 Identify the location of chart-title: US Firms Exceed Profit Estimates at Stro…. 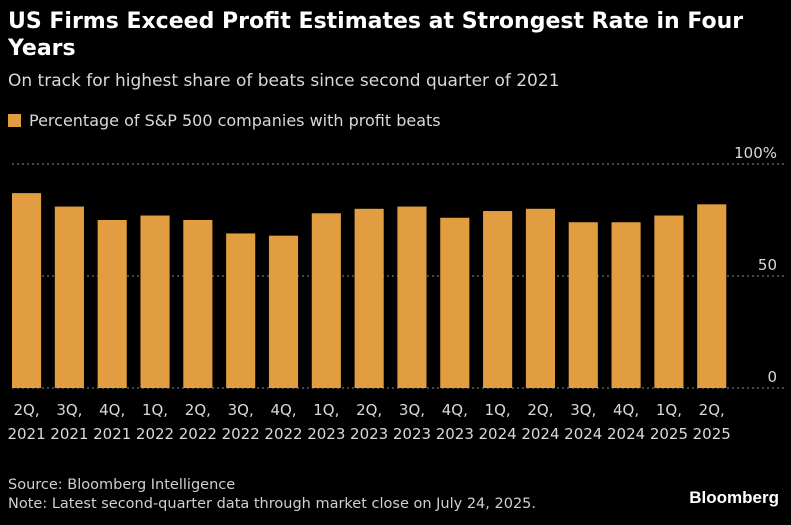
(376, 35).